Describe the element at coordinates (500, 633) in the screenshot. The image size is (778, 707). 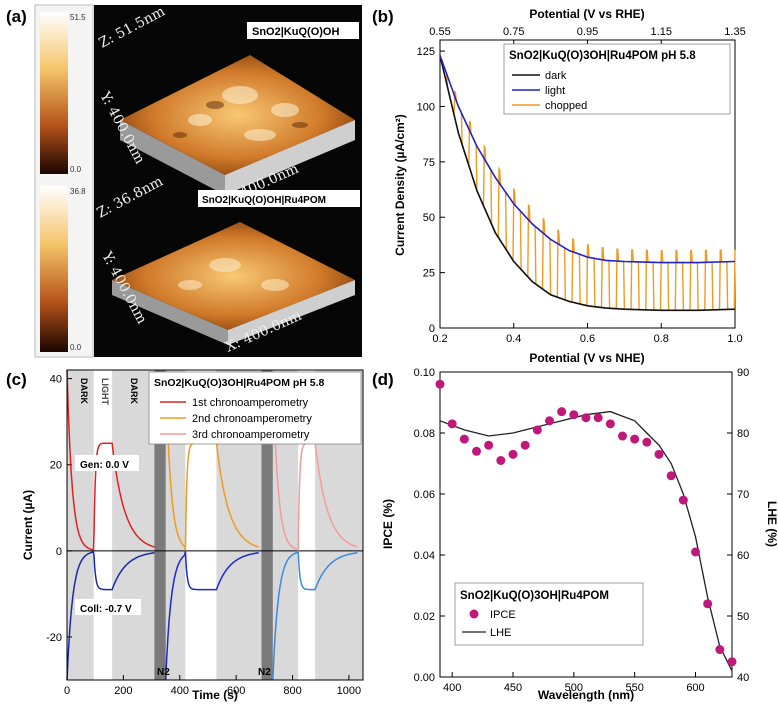
I see `legend-label-lhe: LHE` at that location.